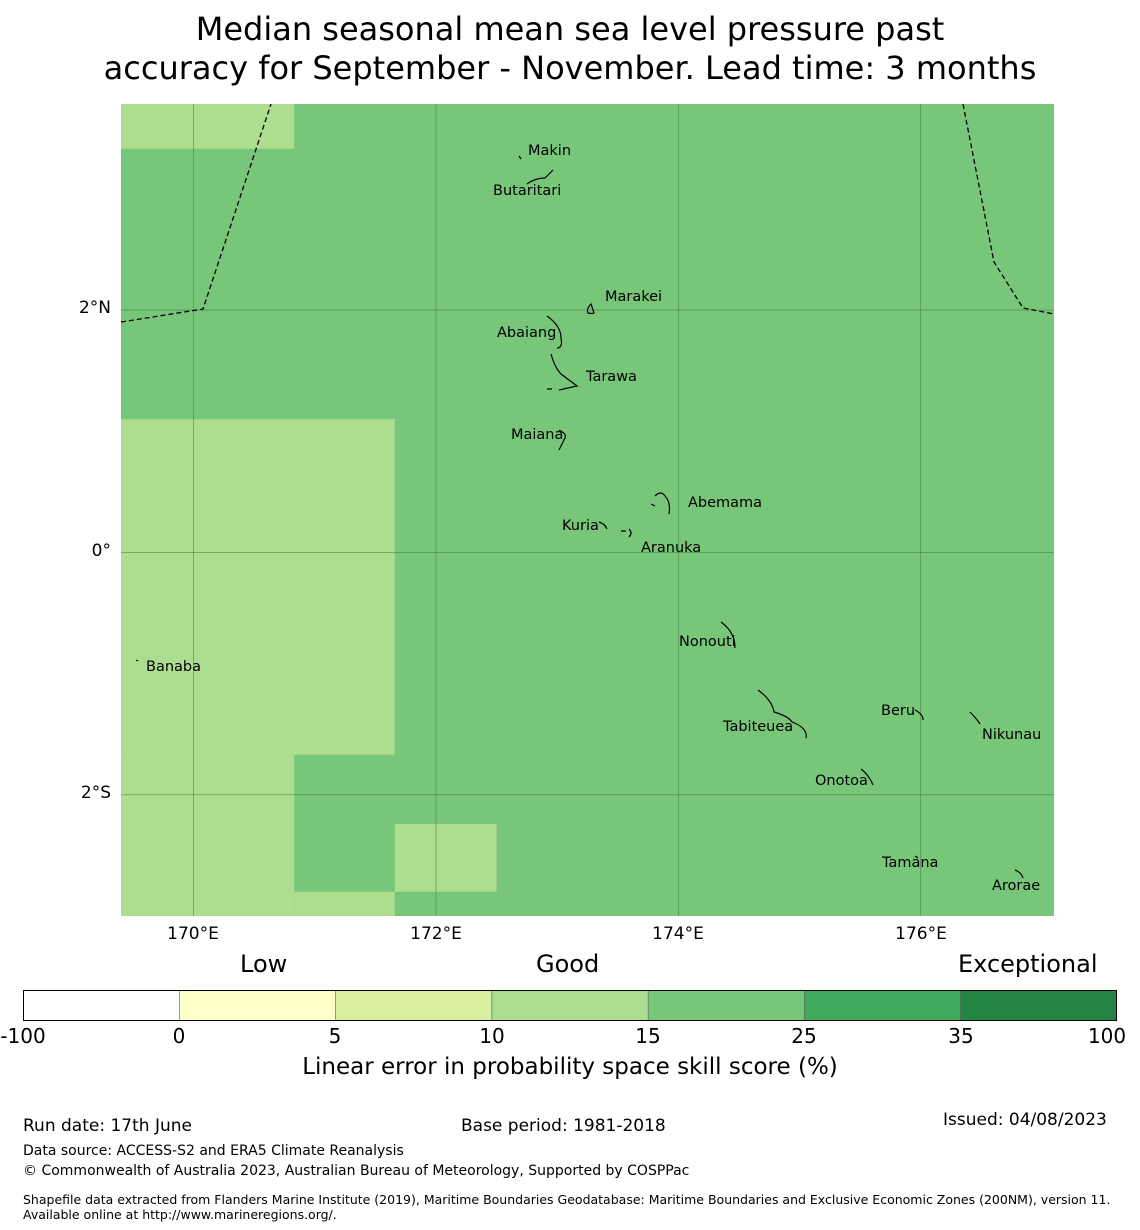  Describe the element at coordinates (173, 667) in the screenshot. I see `island-label-banaba: Banaba` at that location.